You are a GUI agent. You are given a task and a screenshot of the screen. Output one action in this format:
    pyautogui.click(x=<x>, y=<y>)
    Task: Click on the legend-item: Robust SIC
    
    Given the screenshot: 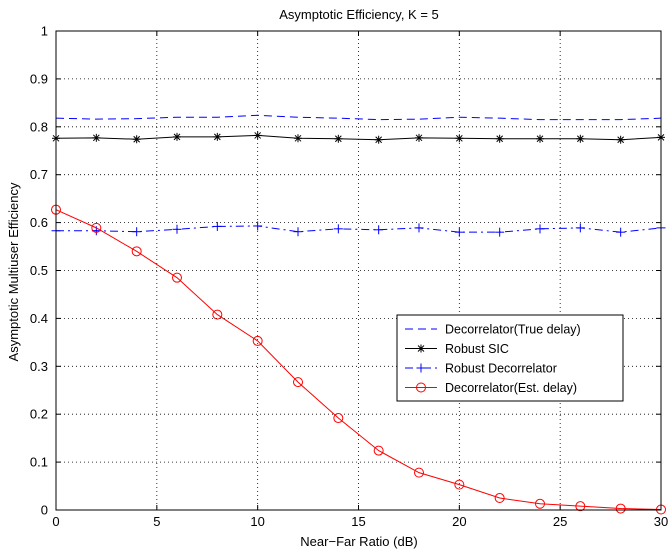 What is the action you would take?
    pyautogui.click(x=457, y=349)
    